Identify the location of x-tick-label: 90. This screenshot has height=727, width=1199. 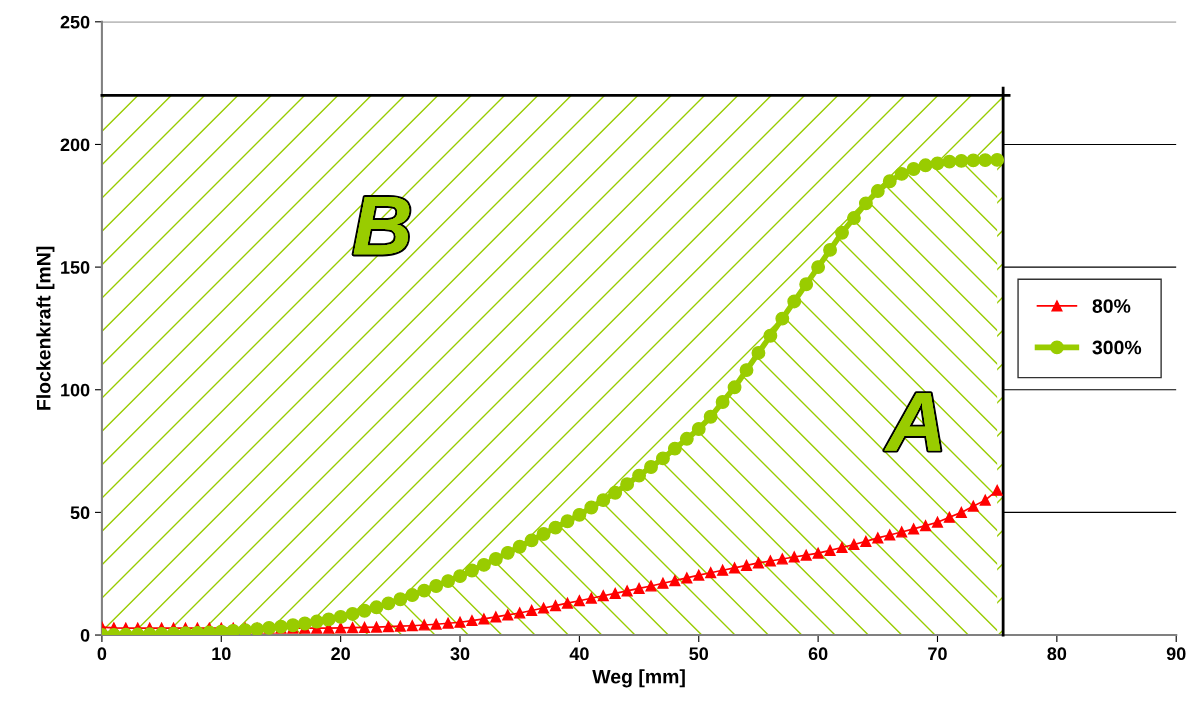
(1176, 654).